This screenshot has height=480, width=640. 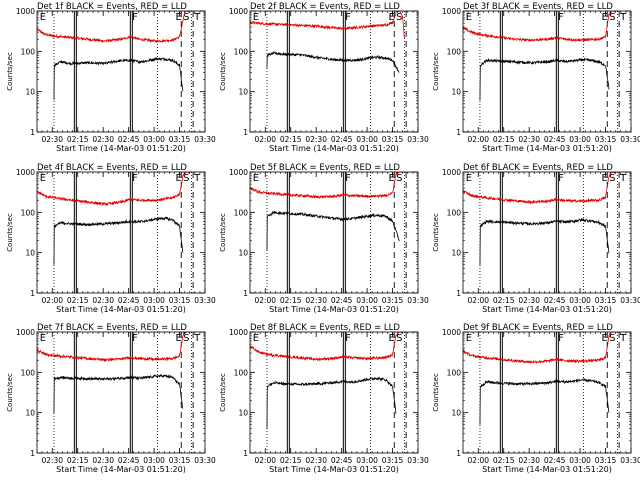 What do you see at coordinates (112, 168) in the screenshot?
I see `panel-title: Det 4f BLACK = Events, RED = LLD` at bounding box center [112, 168].